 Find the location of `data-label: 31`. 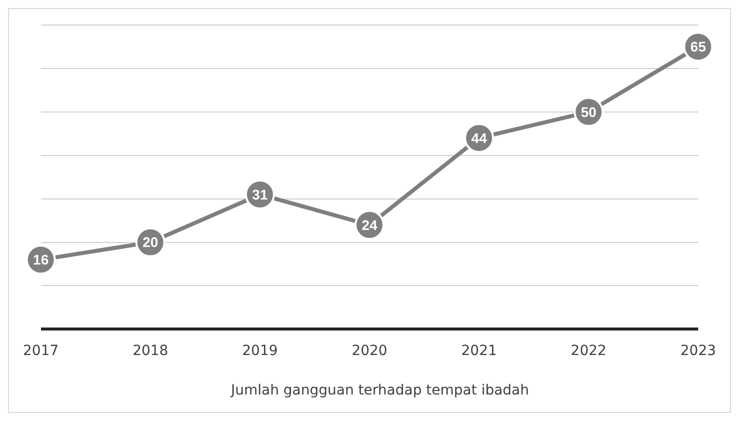

data-label: 31 is located at coordinates (260, 194).